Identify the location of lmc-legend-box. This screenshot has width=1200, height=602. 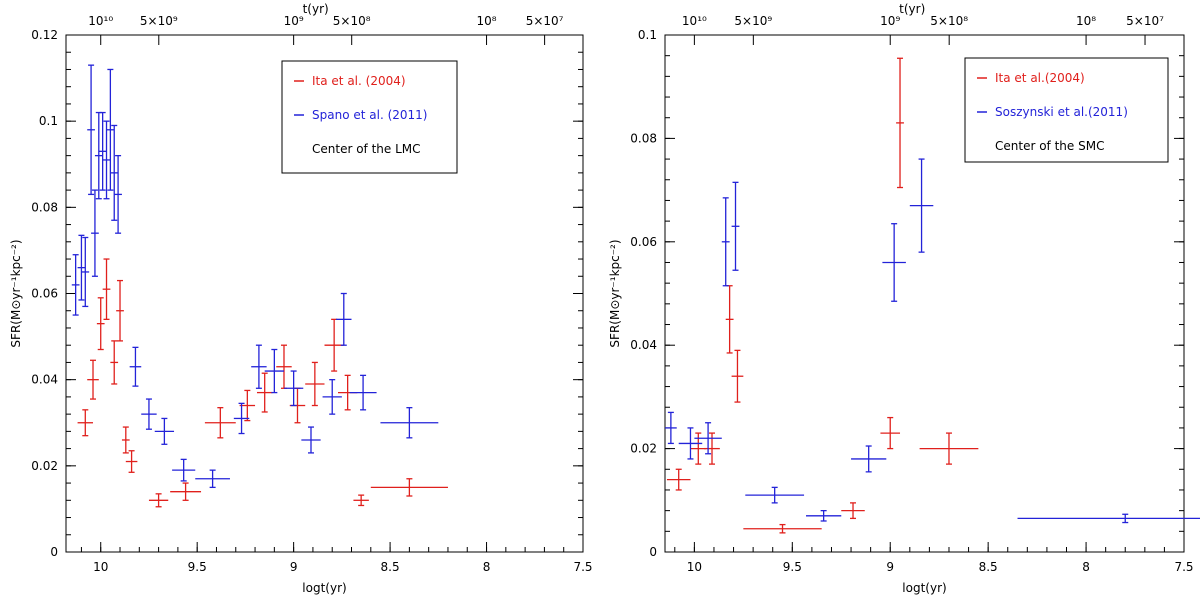
(369, 117).